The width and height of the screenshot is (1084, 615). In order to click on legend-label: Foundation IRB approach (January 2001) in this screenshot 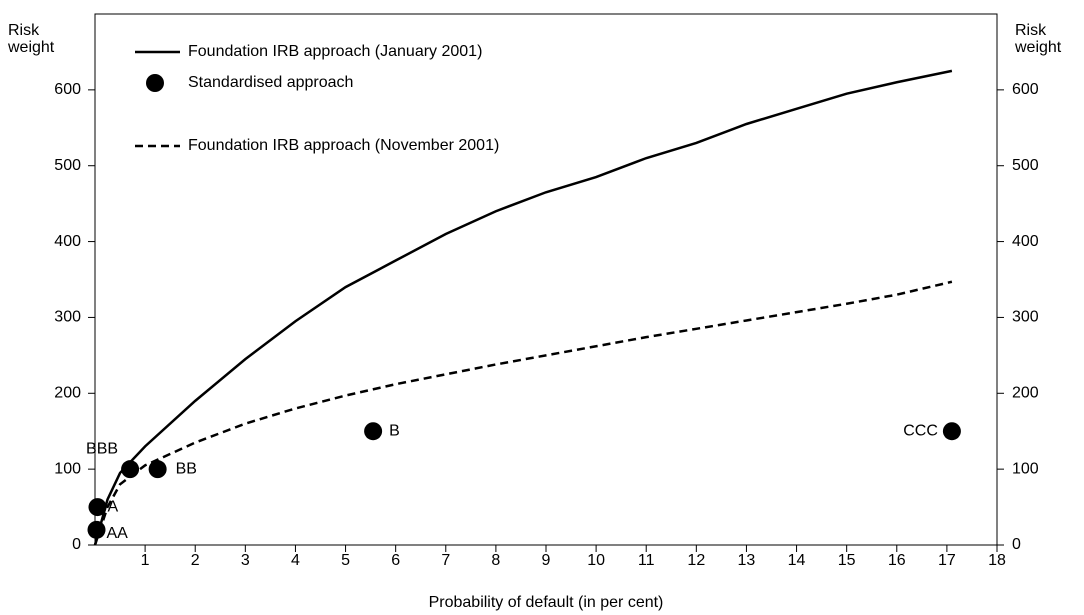, I will do `click(335, 51)`.